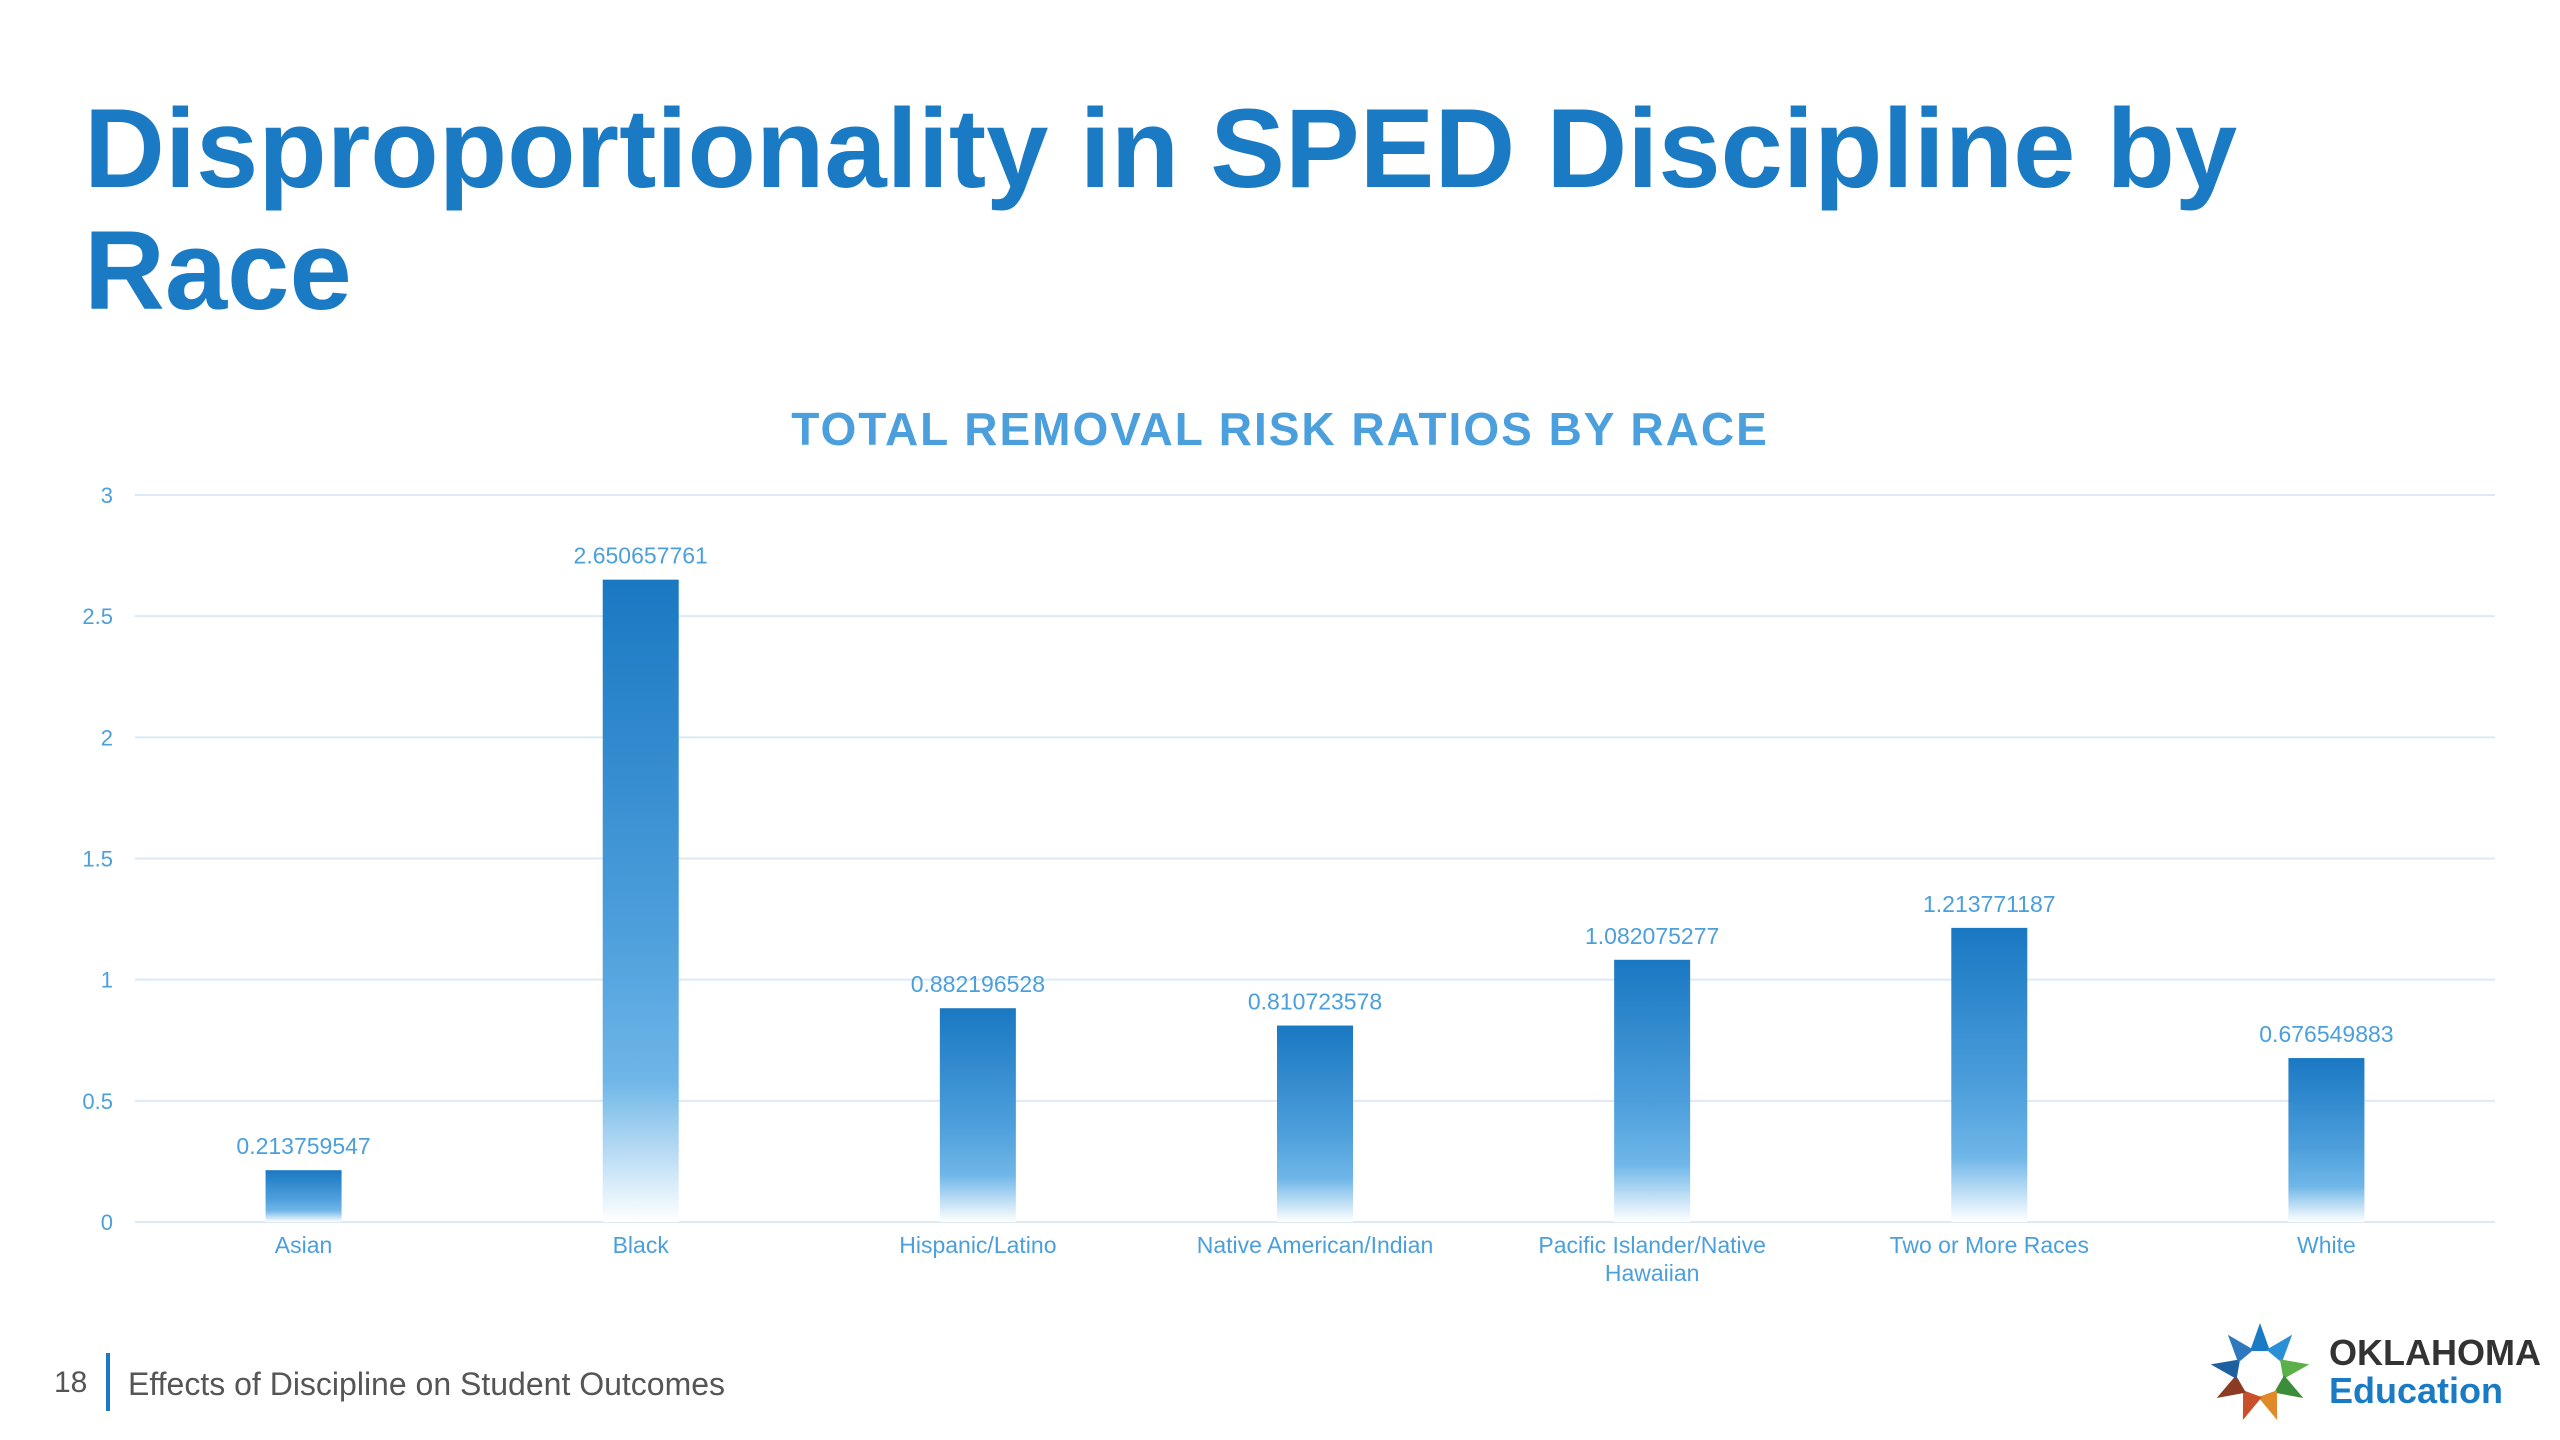 This screenshot has width=2560, height=1440. Describe the element at coordinates (1315, 1245) in the screenshot. I see `x-tick-label: Native American/Indian` at that location.